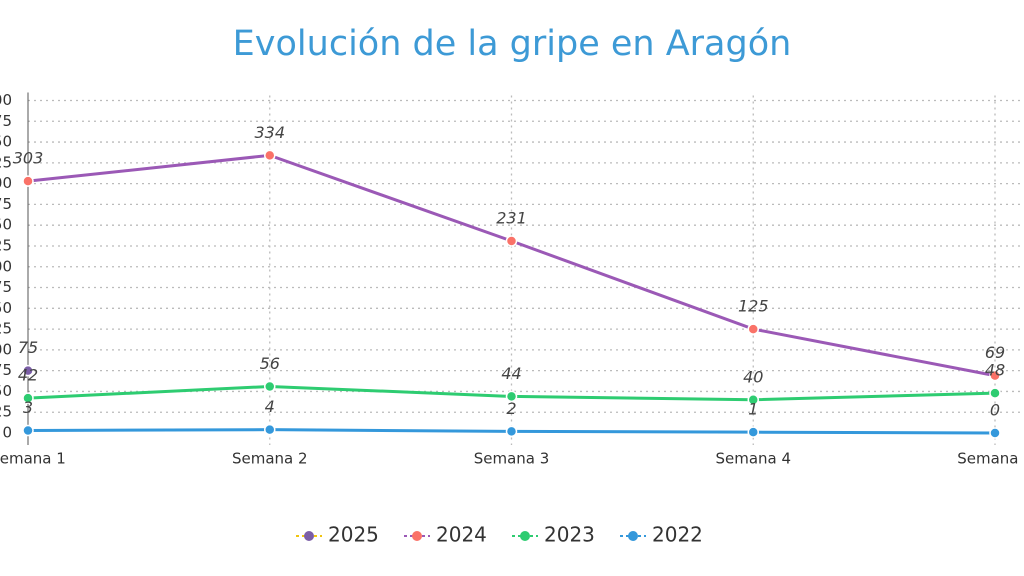 The width and height of the screenshot is (1024, 576). I want to click on value-label: 44, so click(511, 373).